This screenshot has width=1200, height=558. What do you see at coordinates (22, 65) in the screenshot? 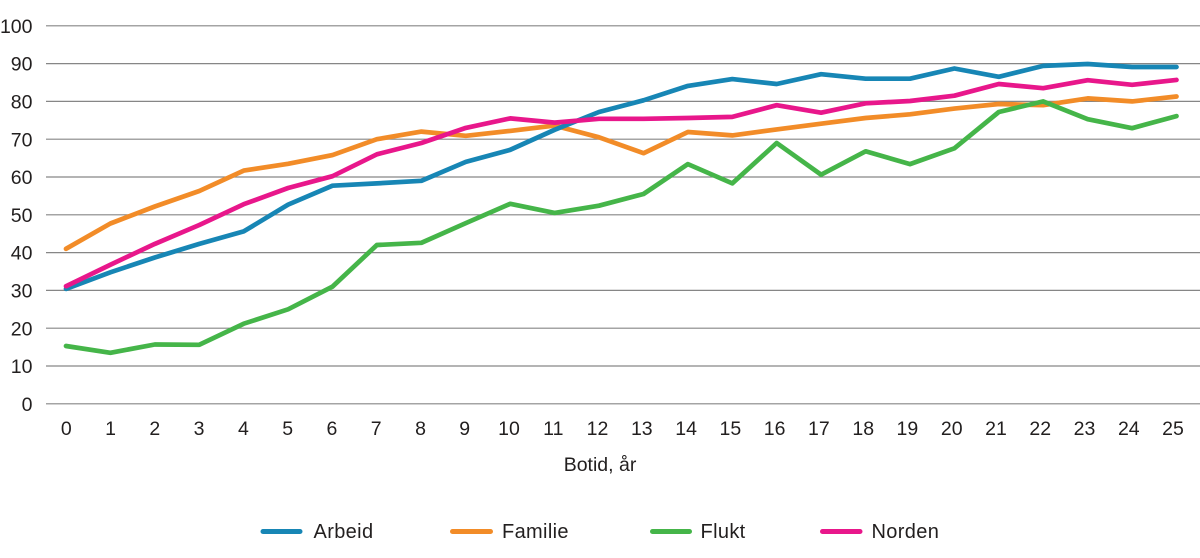
I see `svg-text: 90` at bounding box center [22, 65].